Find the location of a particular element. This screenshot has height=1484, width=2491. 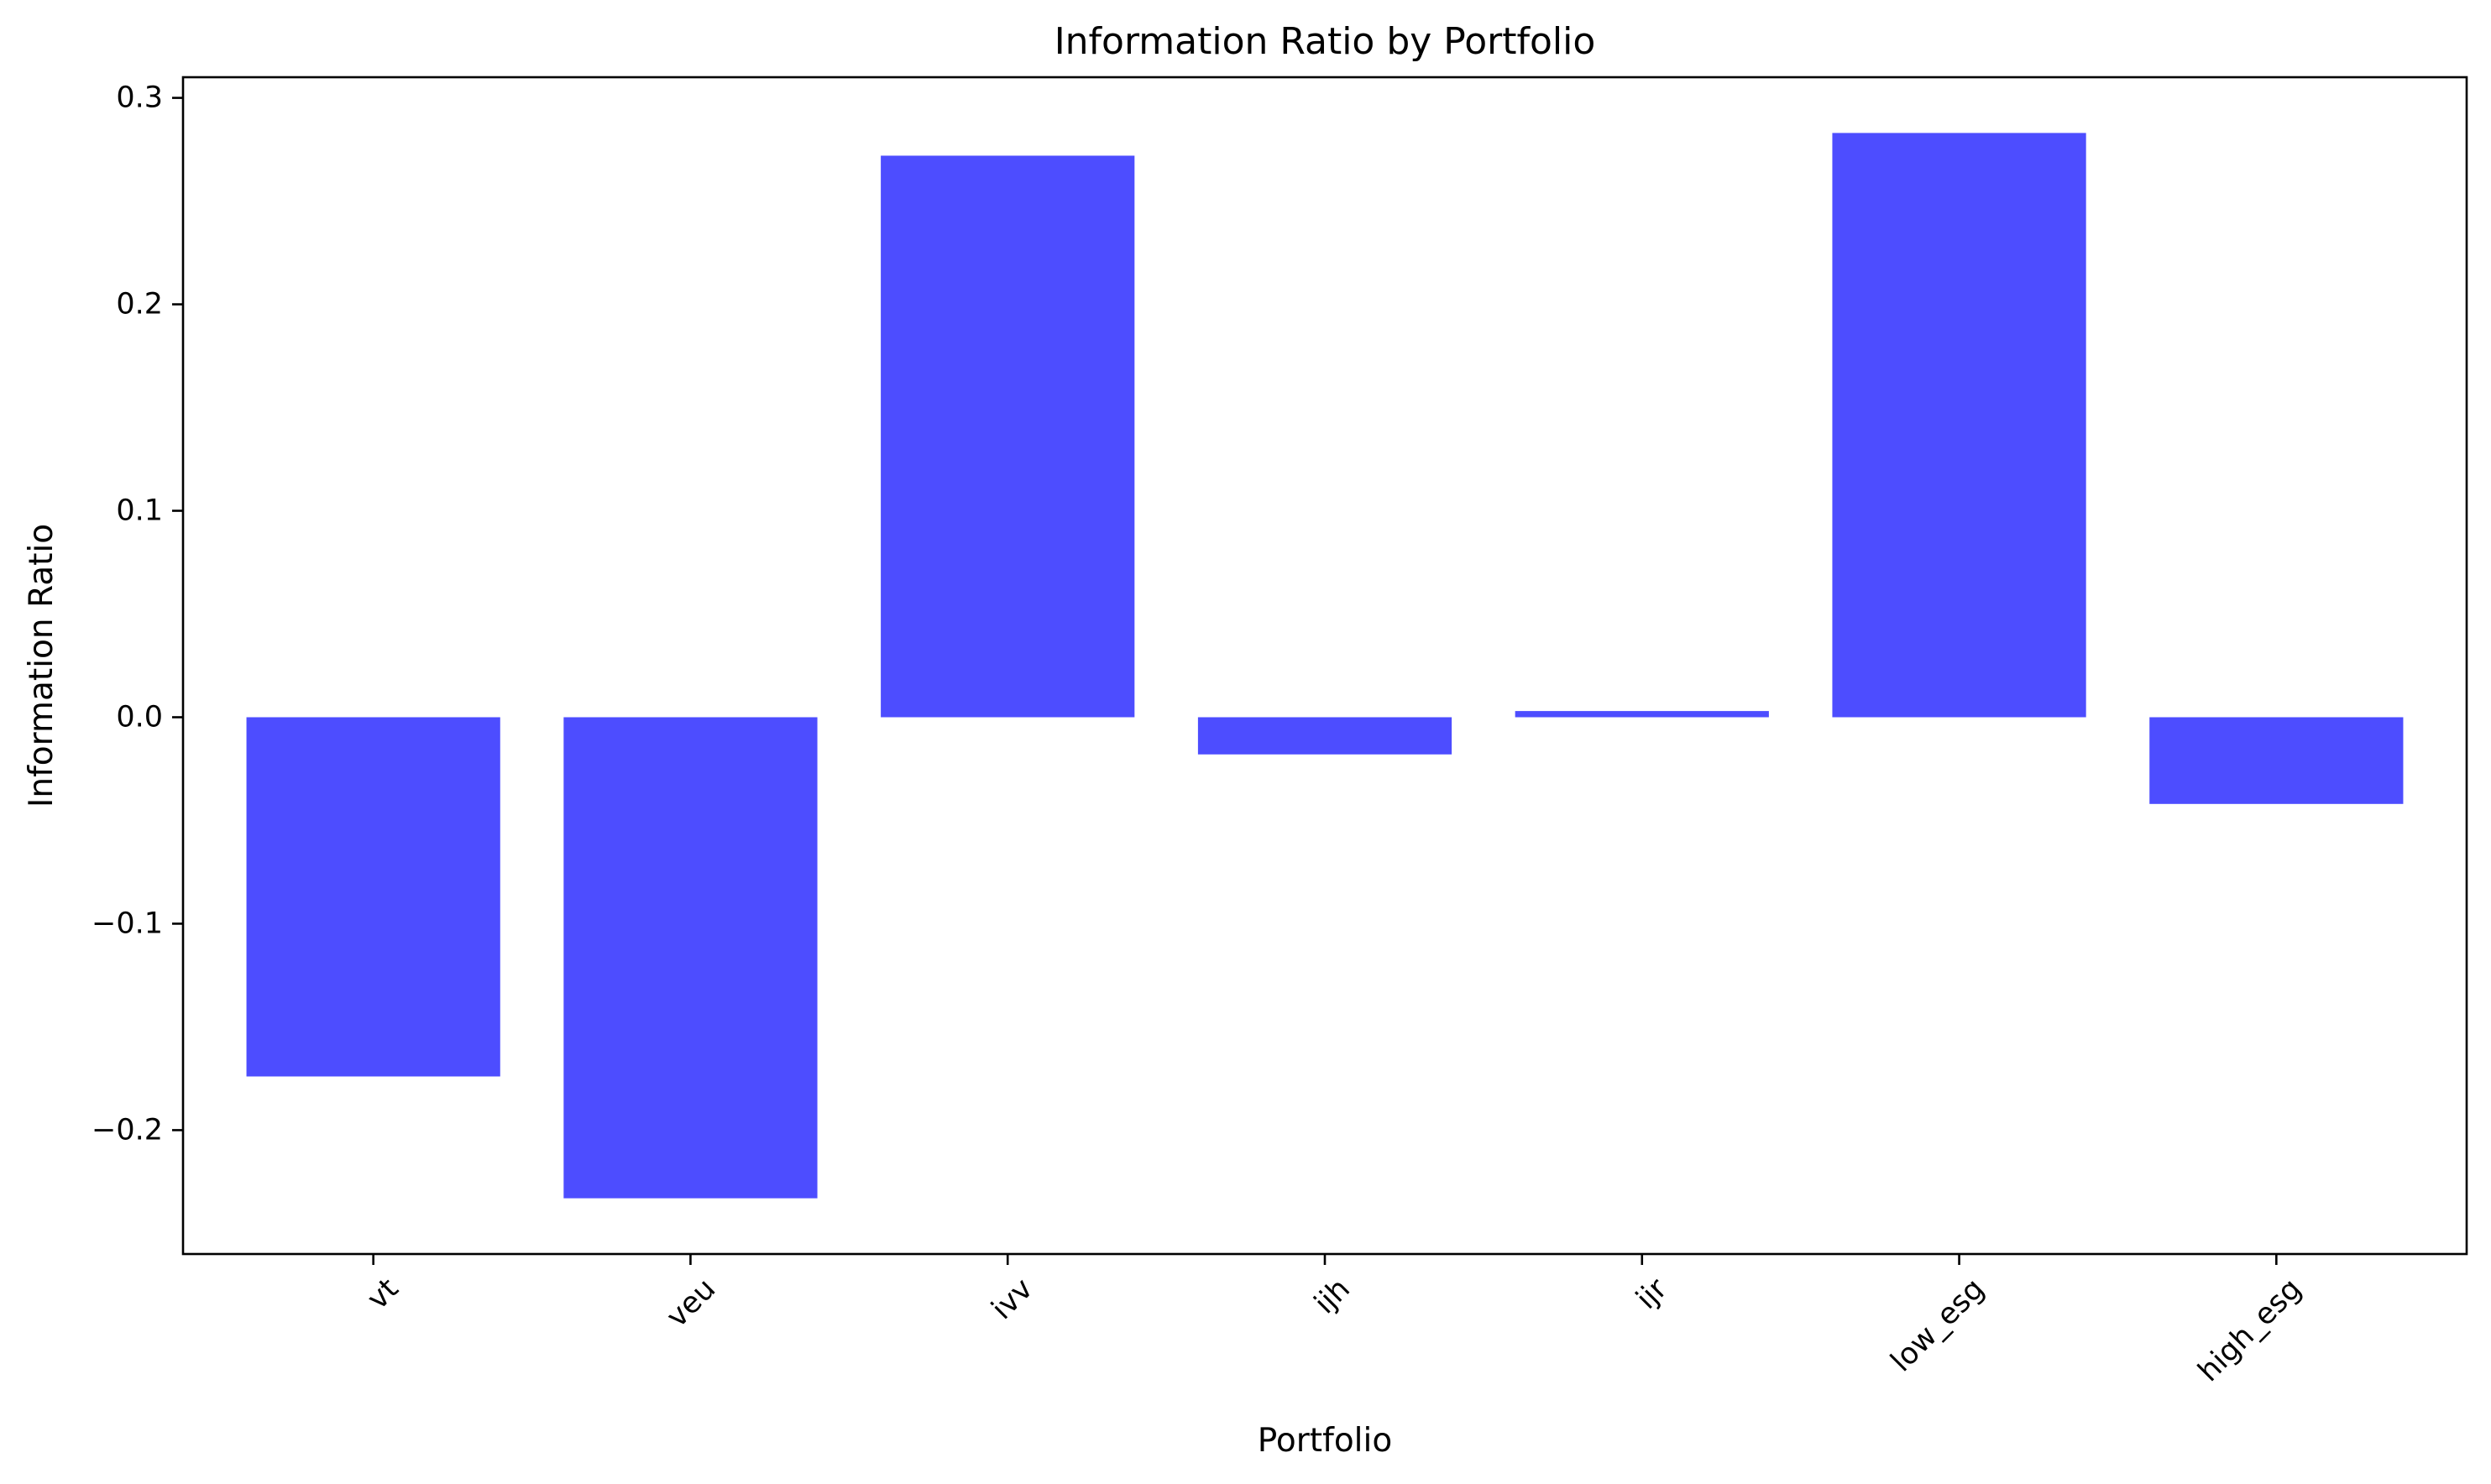

x-axis-ticks: vt veu ivv ijh ijr low_esg high_esg is located at coordinates (1334, 1321).